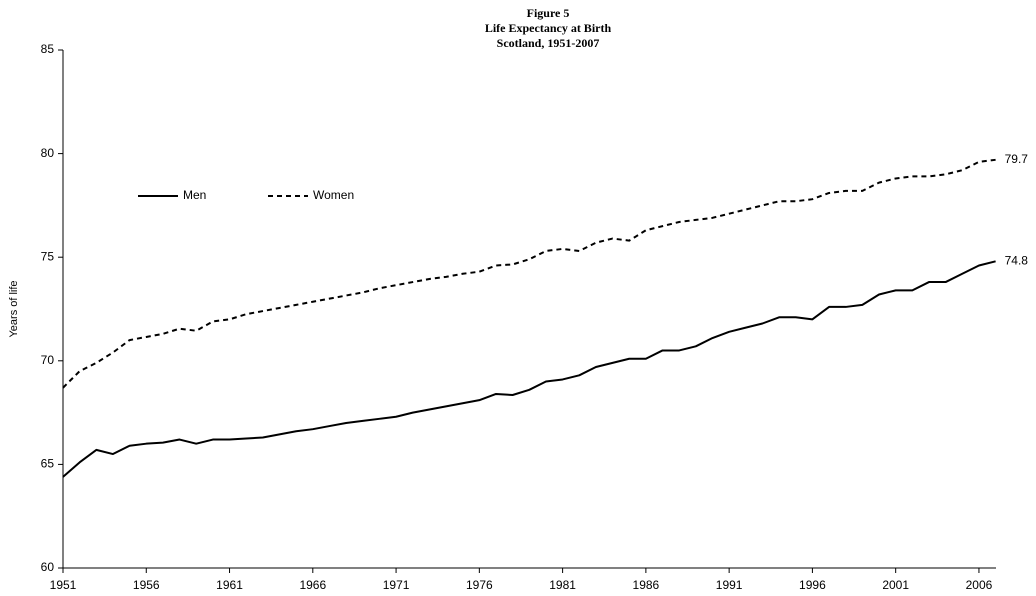 Image resolution: width=1036 pixels, height=596 pixels. What do you see at coordinates (63, 585) in the screenshot?
I see `x-tick-label: 1951` at bounding box center [63, 585].